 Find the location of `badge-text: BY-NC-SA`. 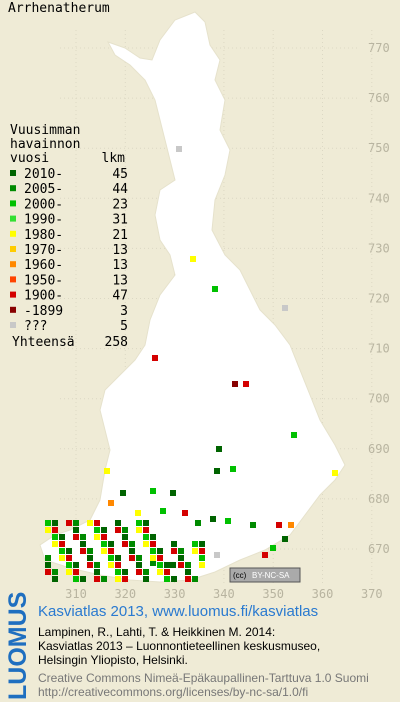

badge-text: BY-NC-SA is located at coordinates (271, 575).